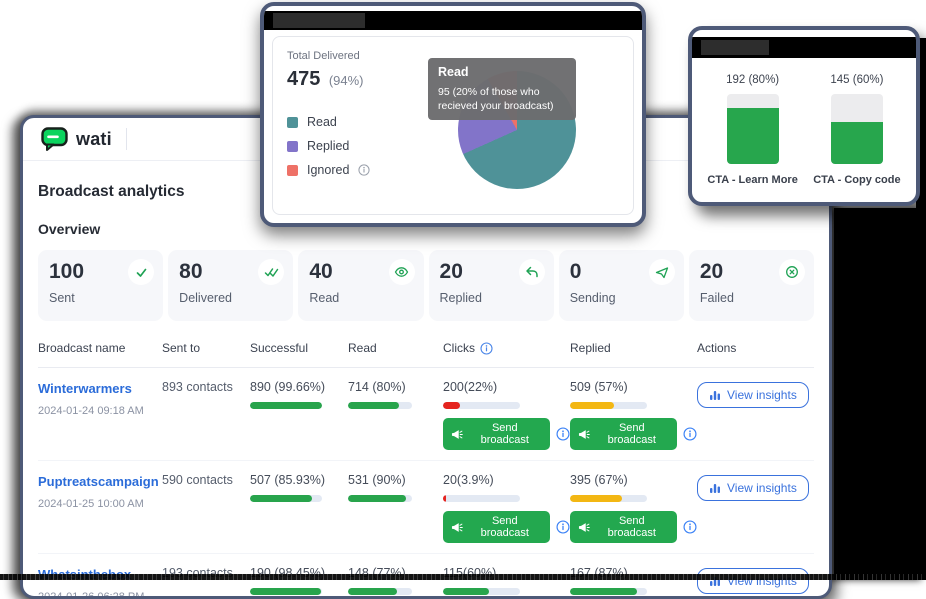 Image resolution: width=926 pixels, height=599 pixels. I want to click on bottom-grain-strip, so click(463, 577).